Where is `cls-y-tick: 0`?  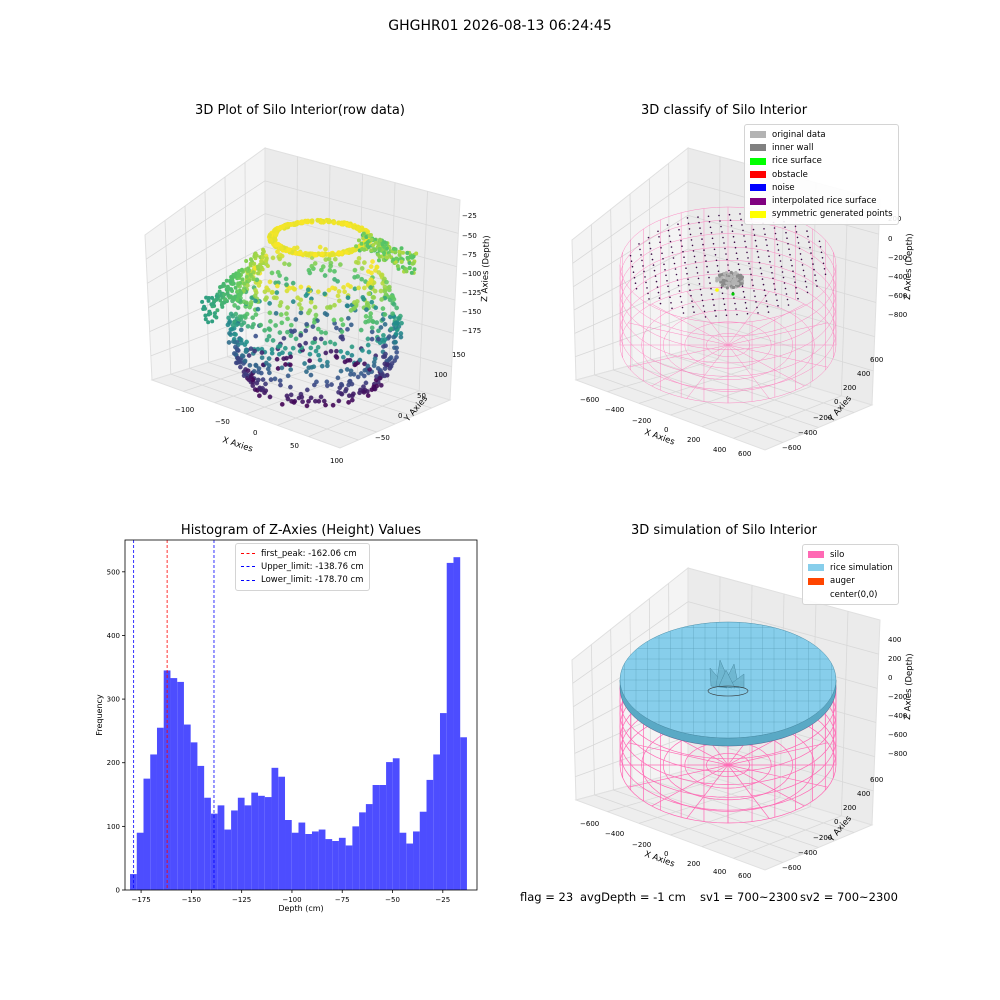 cls-y-tick: 0 is located at coordinates (836, 402).